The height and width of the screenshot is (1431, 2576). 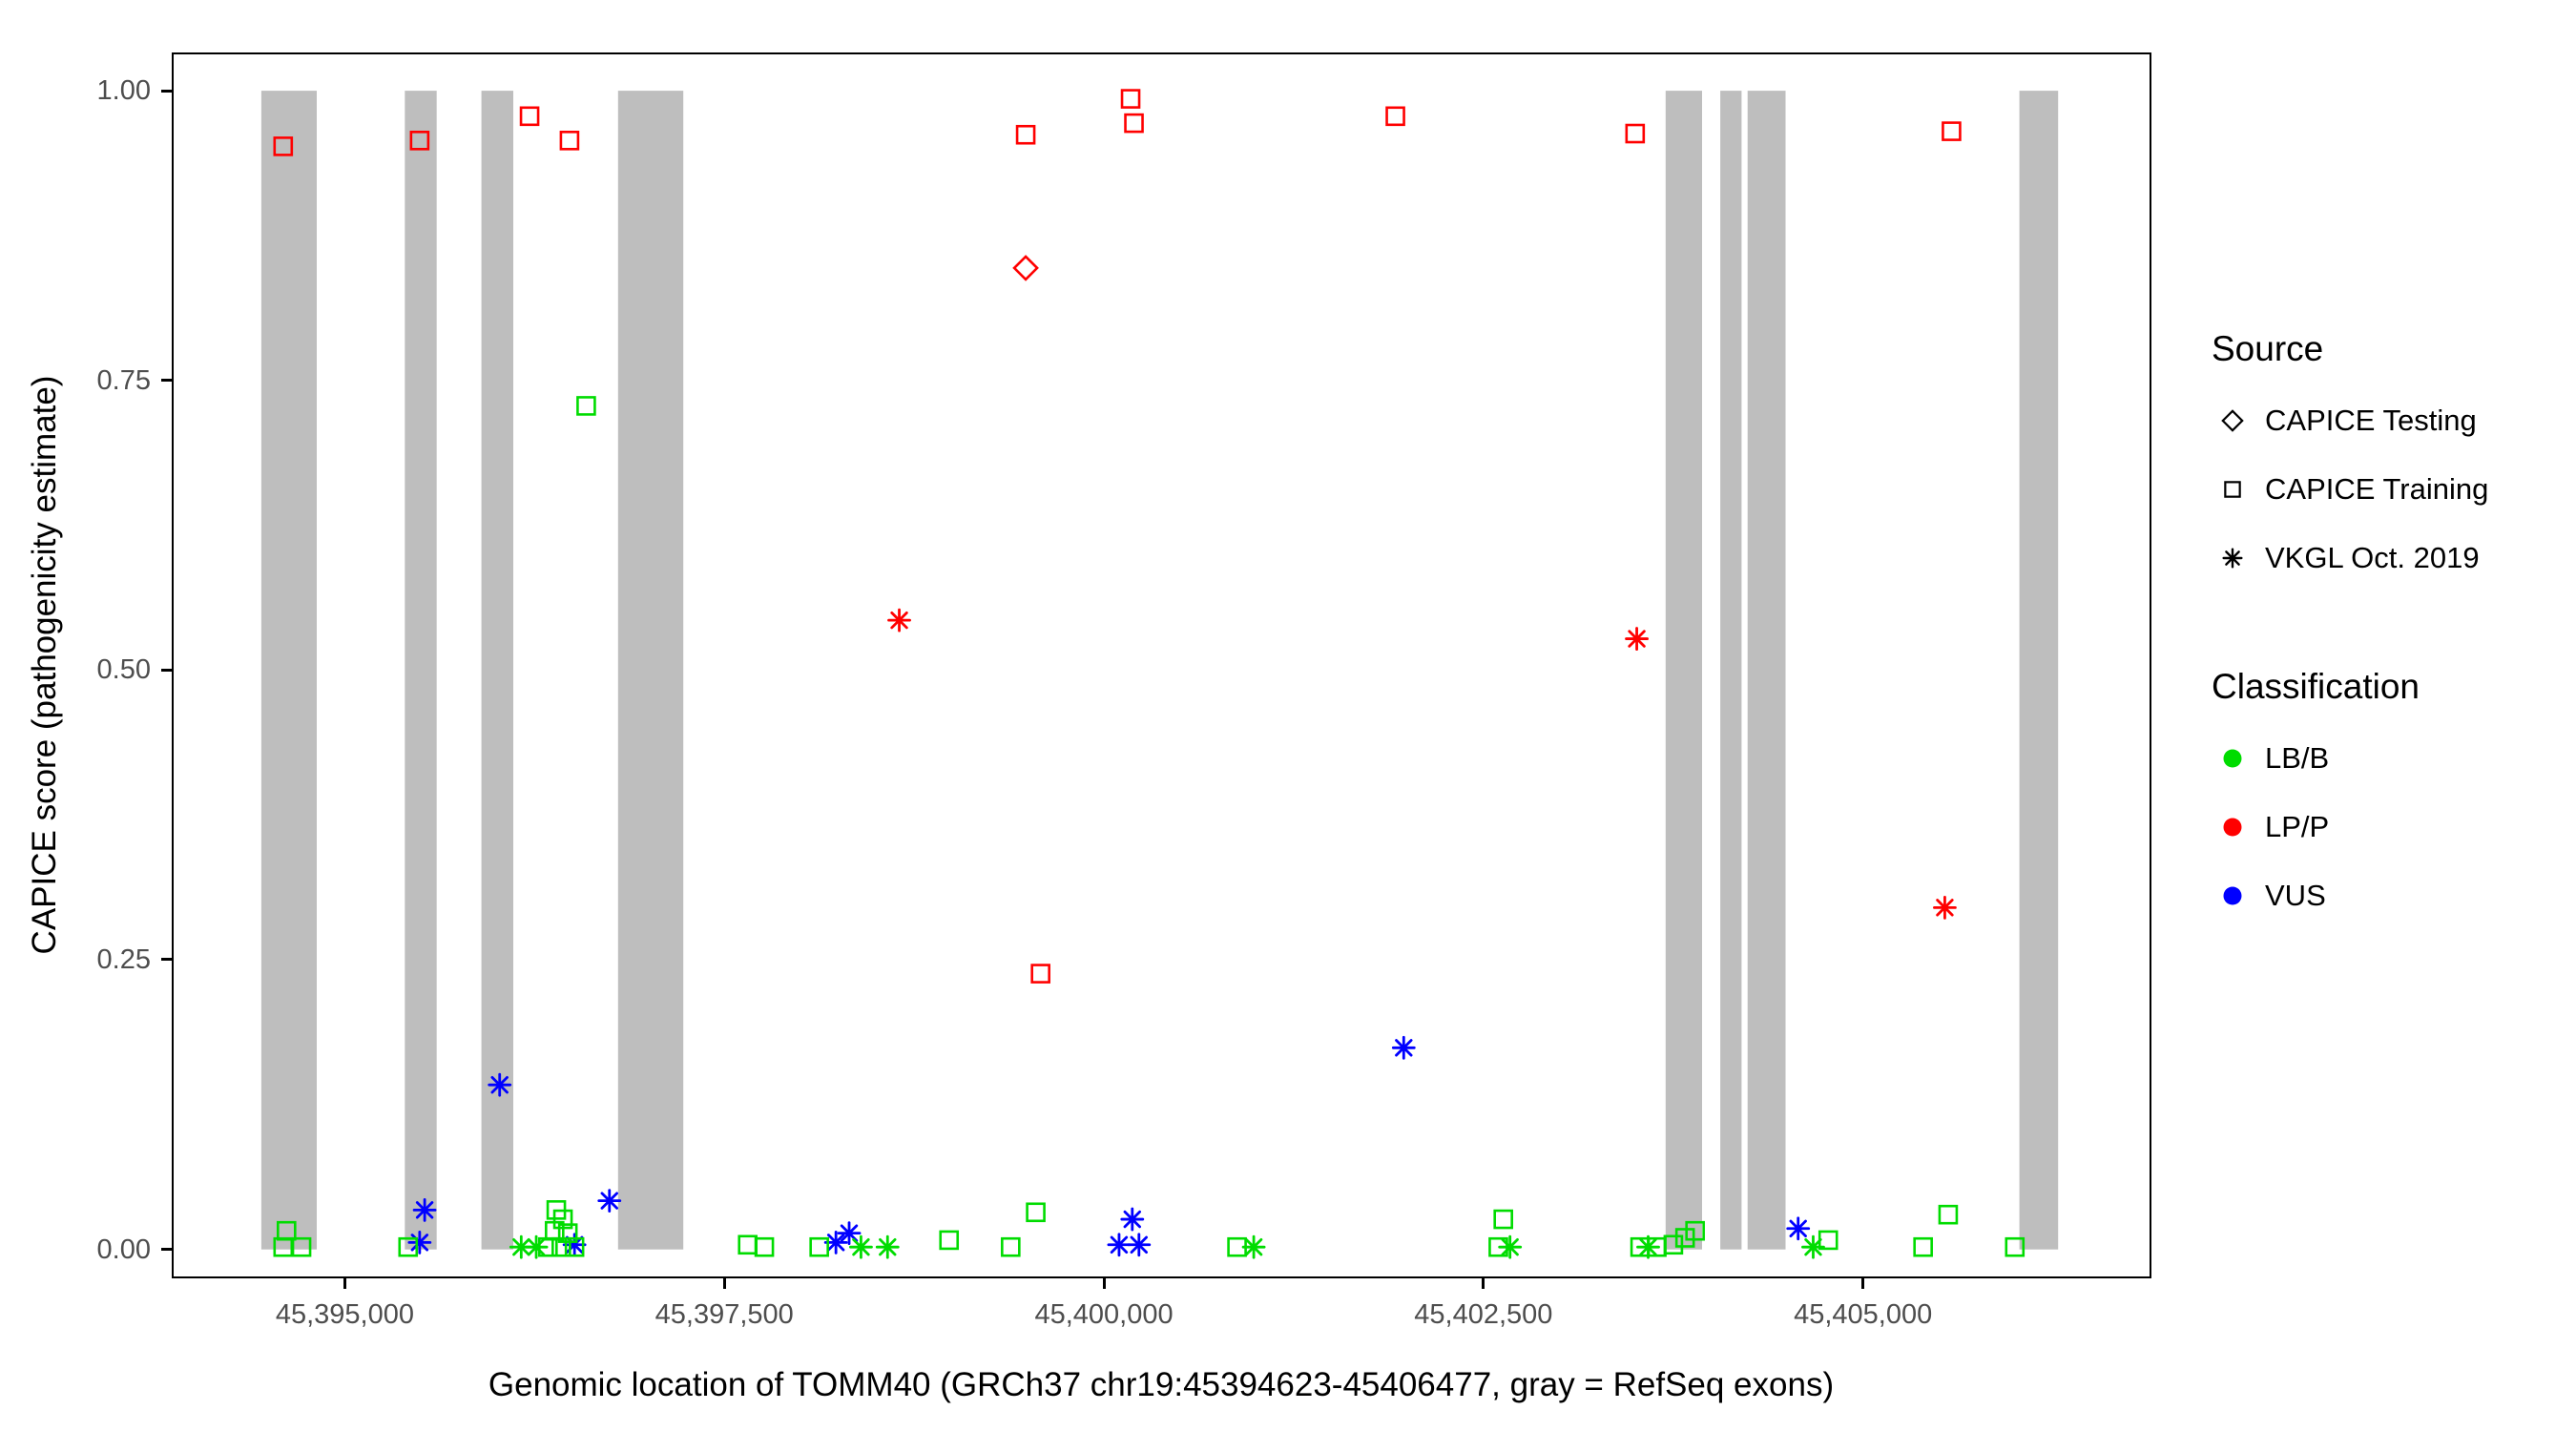 I want to click on legend-source-title: Source, so click(x=2268, y=348).